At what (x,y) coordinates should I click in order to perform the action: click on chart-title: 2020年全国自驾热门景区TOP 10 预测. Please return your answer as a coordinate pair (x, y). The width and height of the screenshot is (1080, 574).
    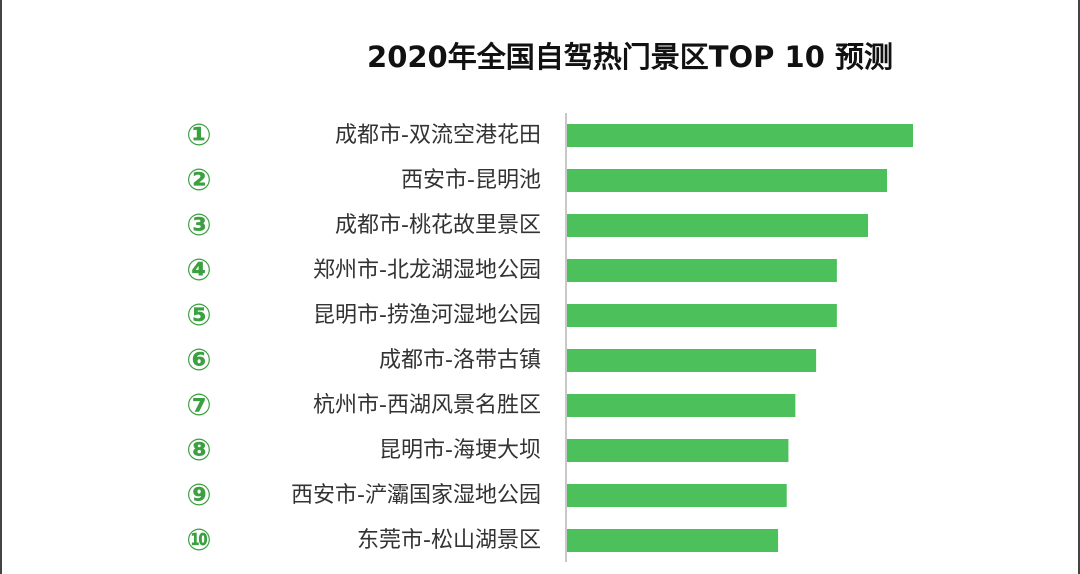
    Looking at the image, I should click on (630, 57).